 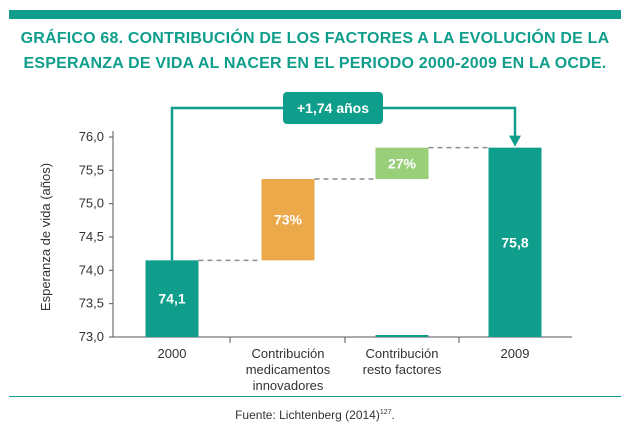 I want to click on bar-value-label: 73%, so click(x=288, y=220).